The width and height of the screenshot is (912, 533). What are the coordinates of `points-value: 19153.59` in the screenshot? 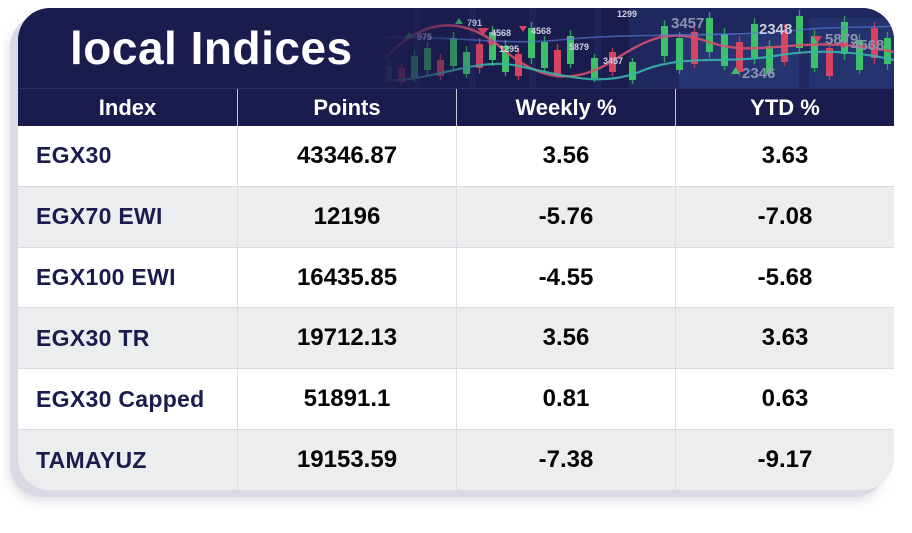 It's located at (347, 460).